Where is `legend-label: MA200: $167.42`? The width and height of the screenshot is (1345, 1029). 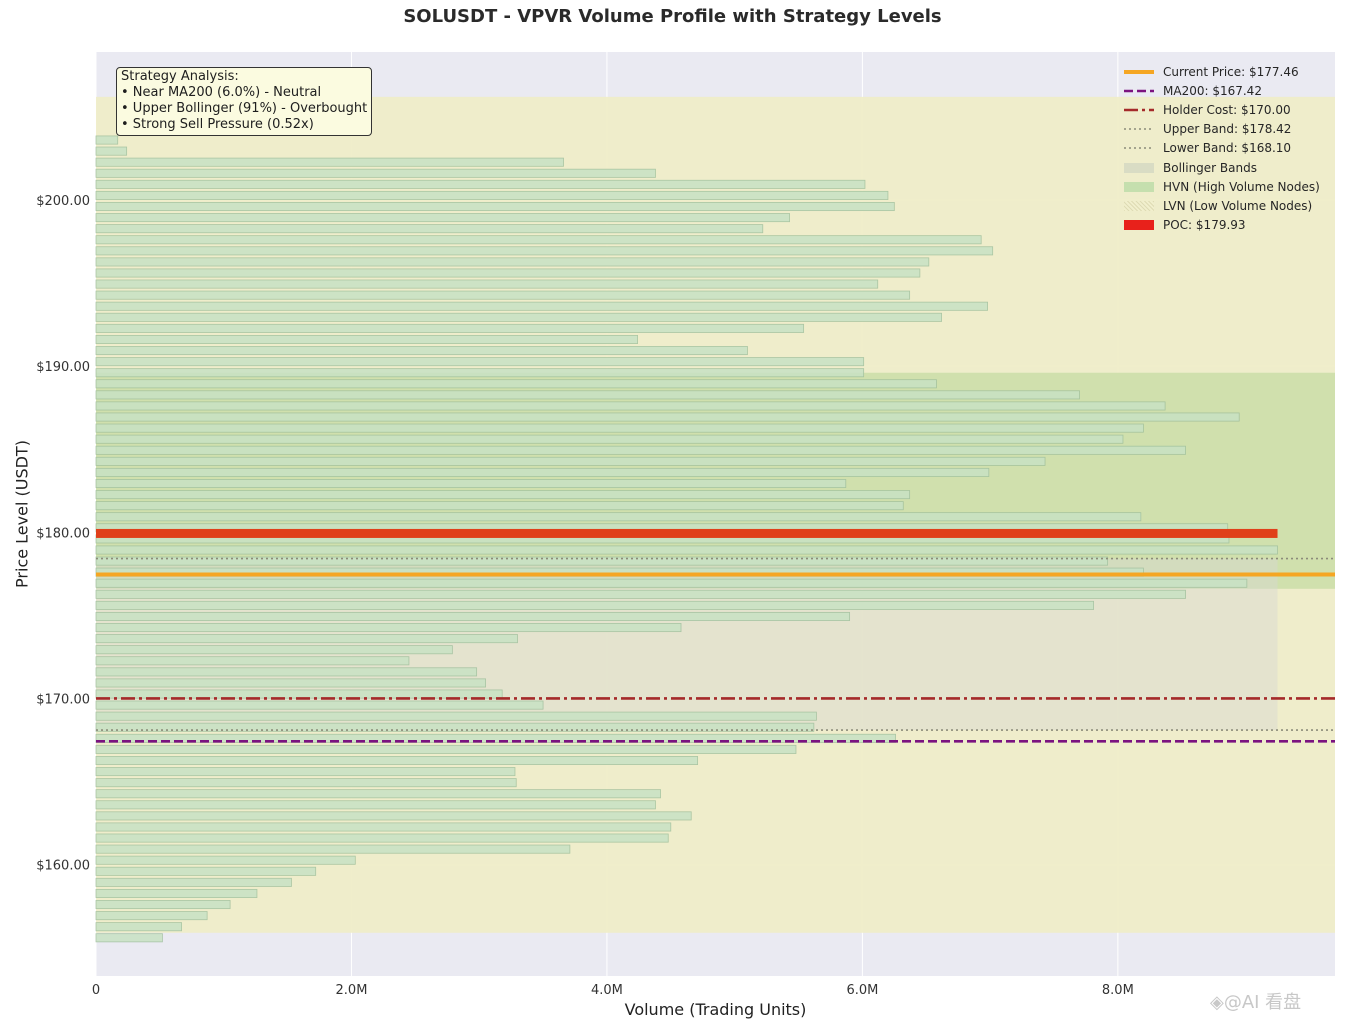 legend-label: MA200: $167.42 is located at coordinates (1212, 90).